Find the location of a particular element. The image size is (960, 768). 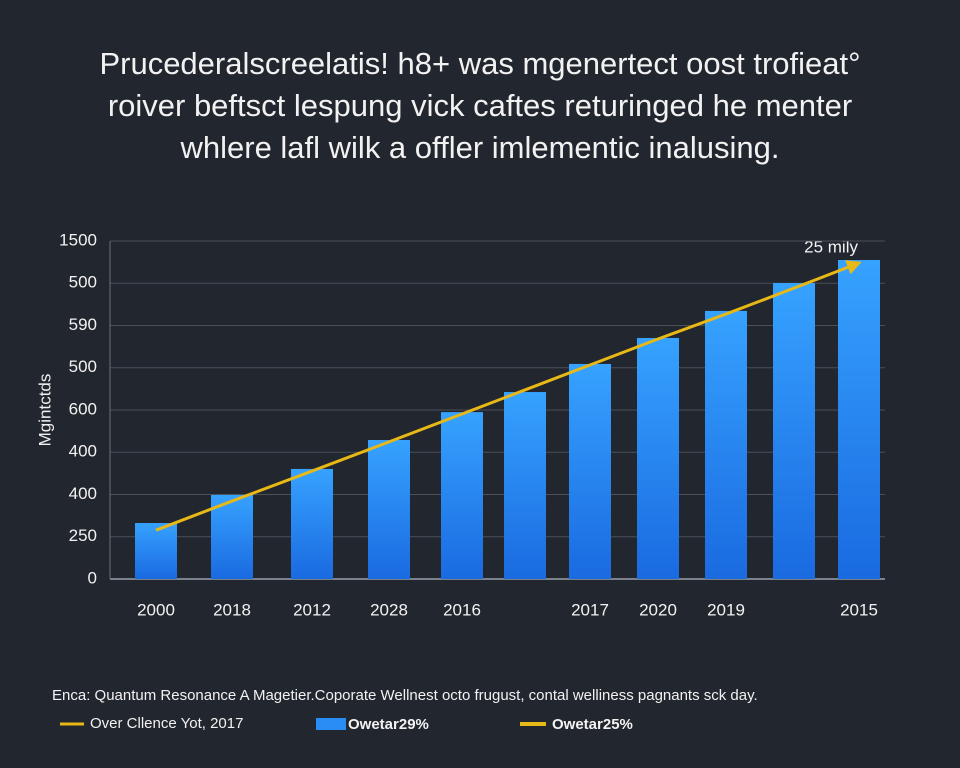

annotation: 25 mily is located at coordinates (831, 246).